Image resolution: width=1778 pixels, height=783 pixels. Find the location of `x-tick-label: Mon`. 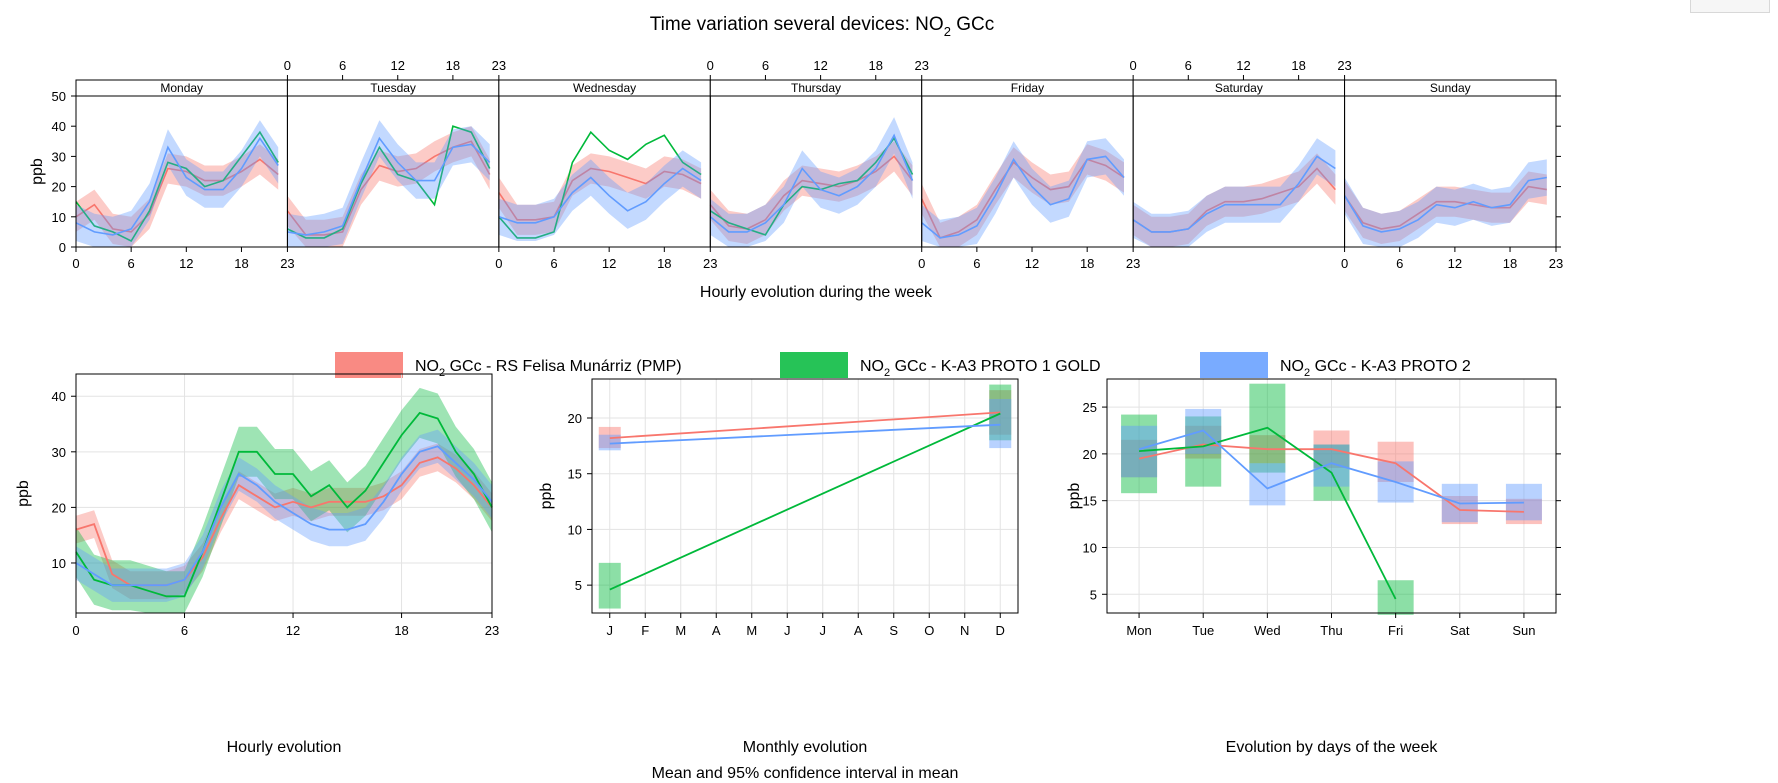

x-tick-label: Mon is located at coordinates (1138, 630).